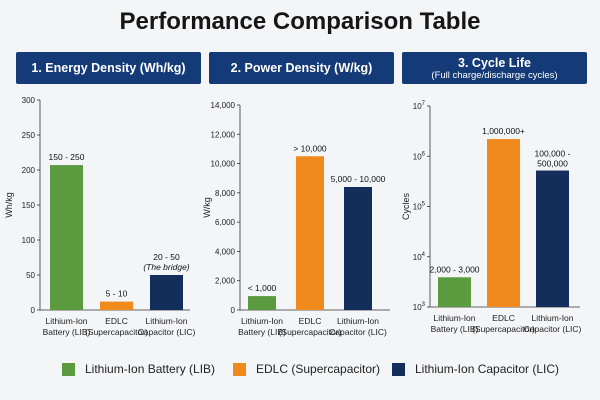 The image size is (600, 400). What do you see at coordinates (454, 292) in the screenshot?
I see `bar-cycle-lib` at bounding box center [454, 292].